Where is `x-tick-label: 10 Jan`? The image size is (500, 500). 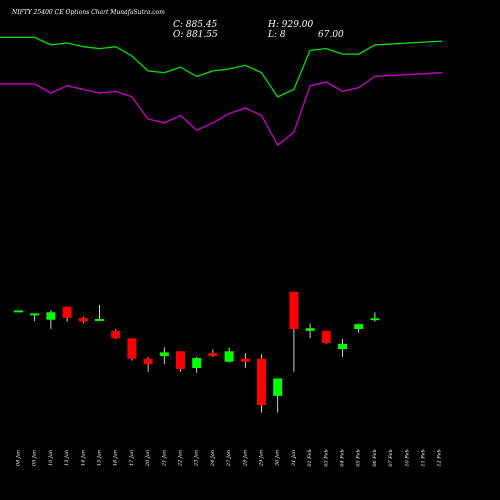
x-tick-label: 10 Jan is located at coordinates (51, 458).